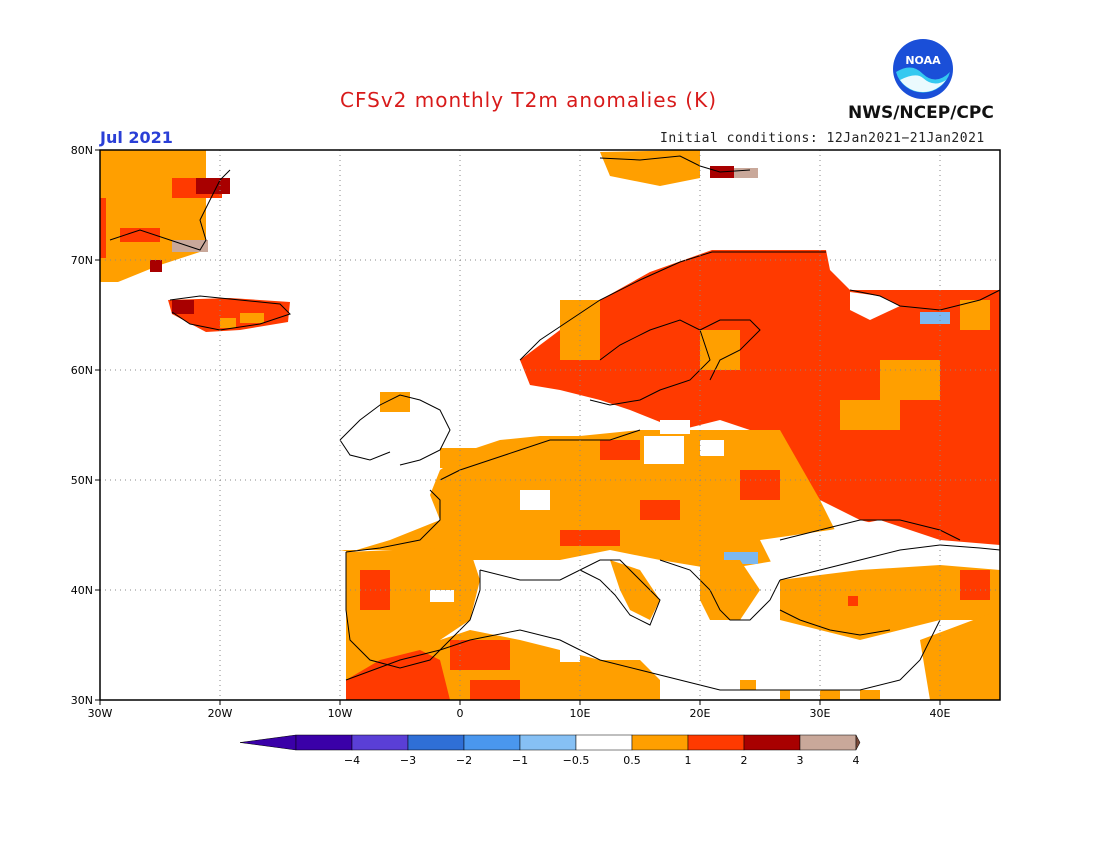  Describe the element at coordinates (413, 610) in the screenshot. I see `coast-iberia` at that location.